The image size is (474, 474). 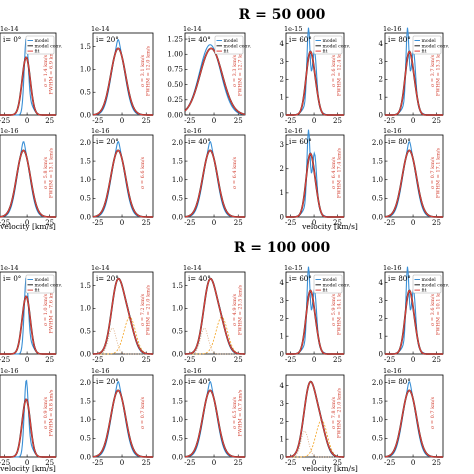 I want to click on fwhm-annotation: FWHM = 12.4 km/s, so click(x=340, y=70).